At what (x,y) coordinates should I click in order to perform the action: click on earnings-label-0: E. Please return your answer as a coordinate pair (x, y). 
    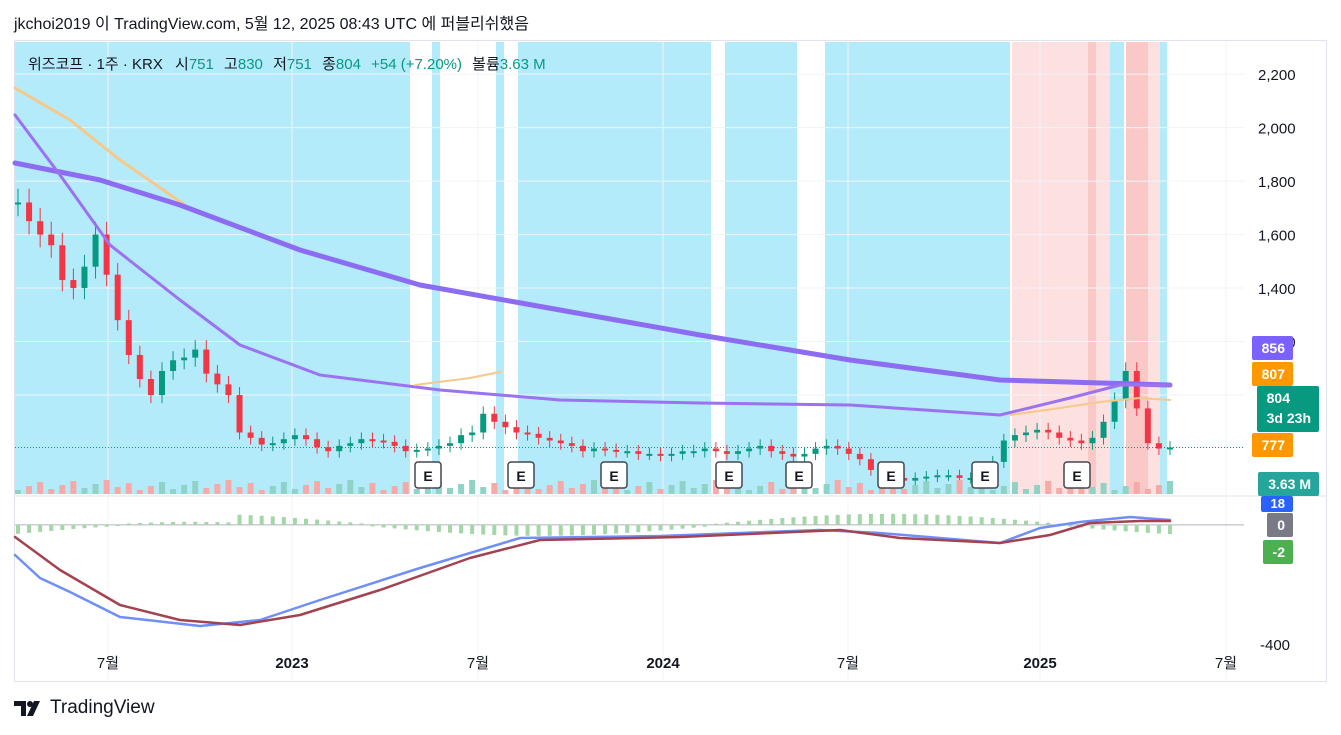
    Looking at the image, I should click on (427, 476).